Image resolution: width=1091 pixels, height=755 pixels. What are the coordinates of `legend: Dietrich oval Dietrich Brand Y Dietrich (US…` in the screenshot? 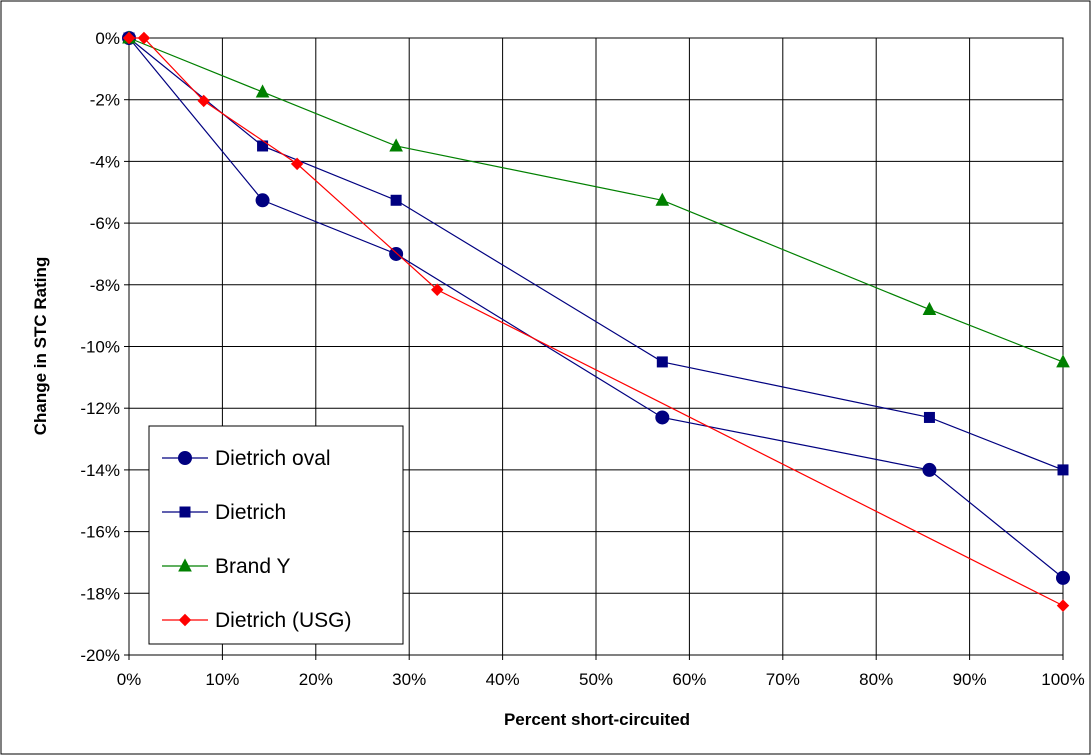 It's located at (276, 535).